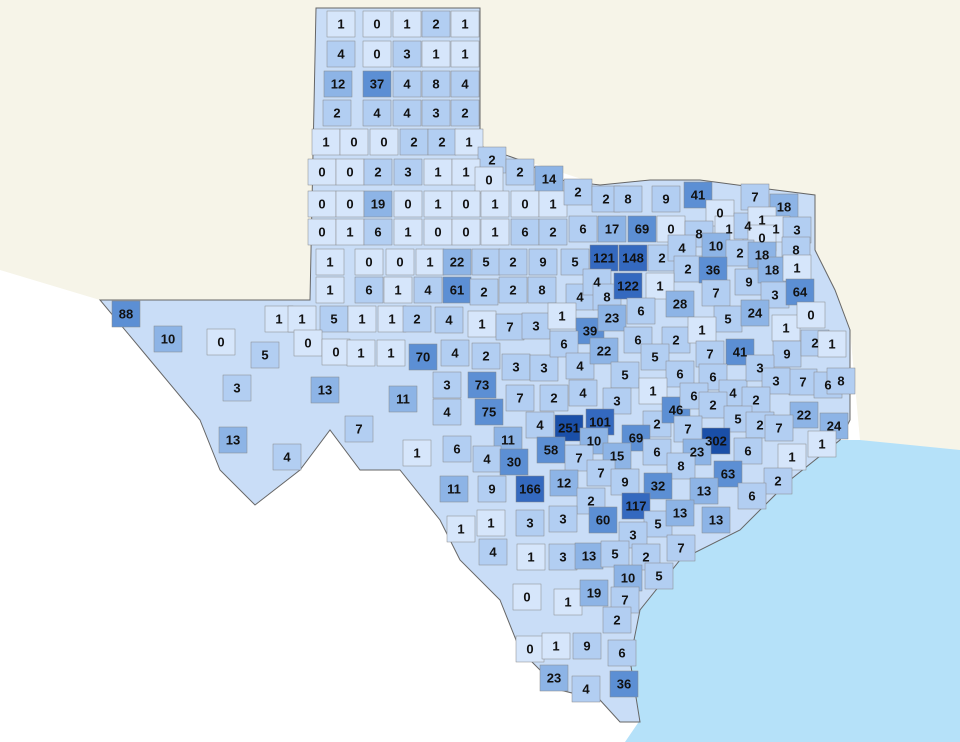 Image resolution: width=960 pixels, height=742 pixels. I want to click on county-count-label: 22, so click(804, 415).